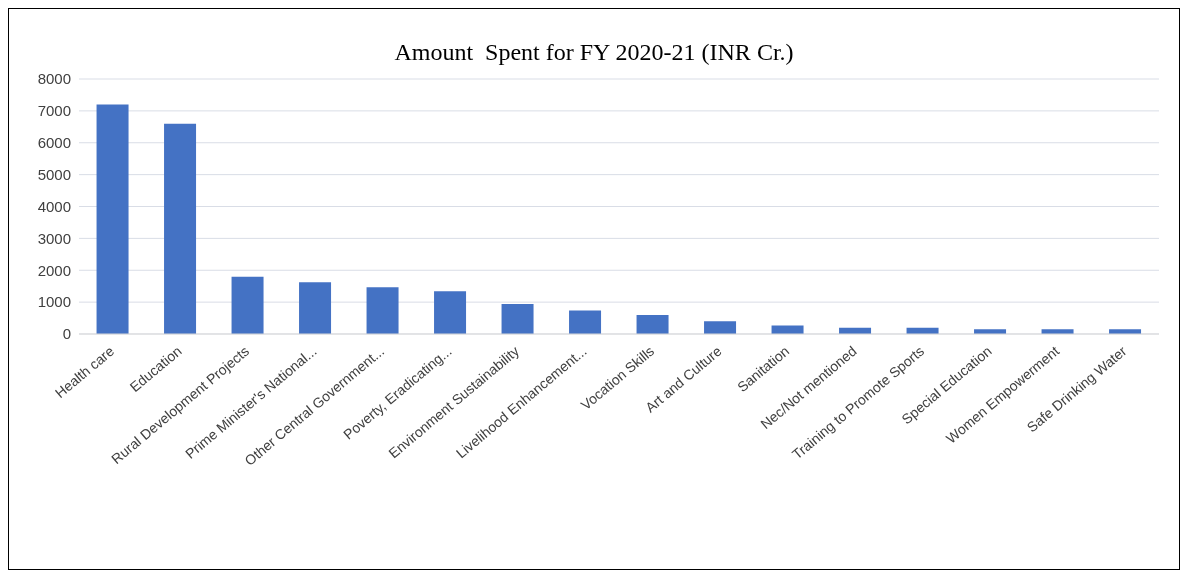  I want to click on y-tick-label: 2000, so click(54, 270).